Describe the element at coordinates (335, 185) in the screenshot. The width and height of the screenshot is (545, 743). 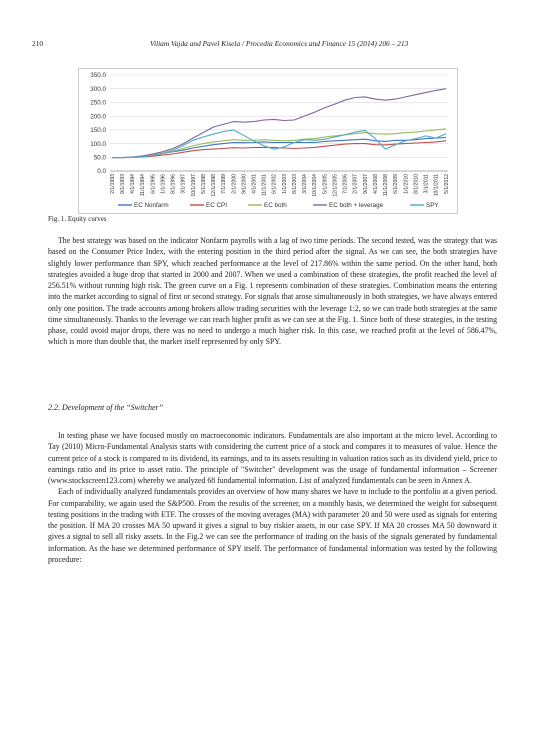
I see `x-tick-label: 12/1/2005` at that location.